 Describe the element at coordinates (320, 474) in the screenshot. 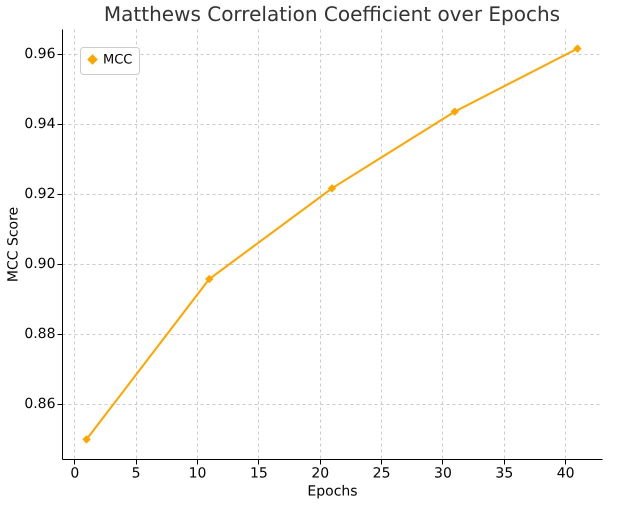

I see `x-tick-label: 20` at that location.